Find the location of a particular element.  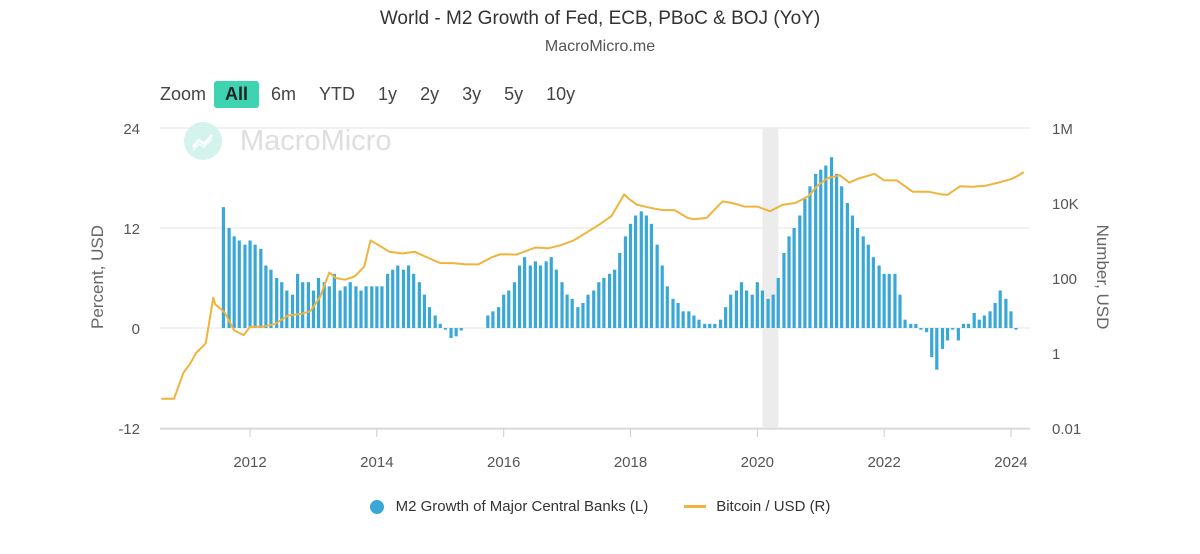

zoom-2y-button: 2y is located at coordinates (430, 93).